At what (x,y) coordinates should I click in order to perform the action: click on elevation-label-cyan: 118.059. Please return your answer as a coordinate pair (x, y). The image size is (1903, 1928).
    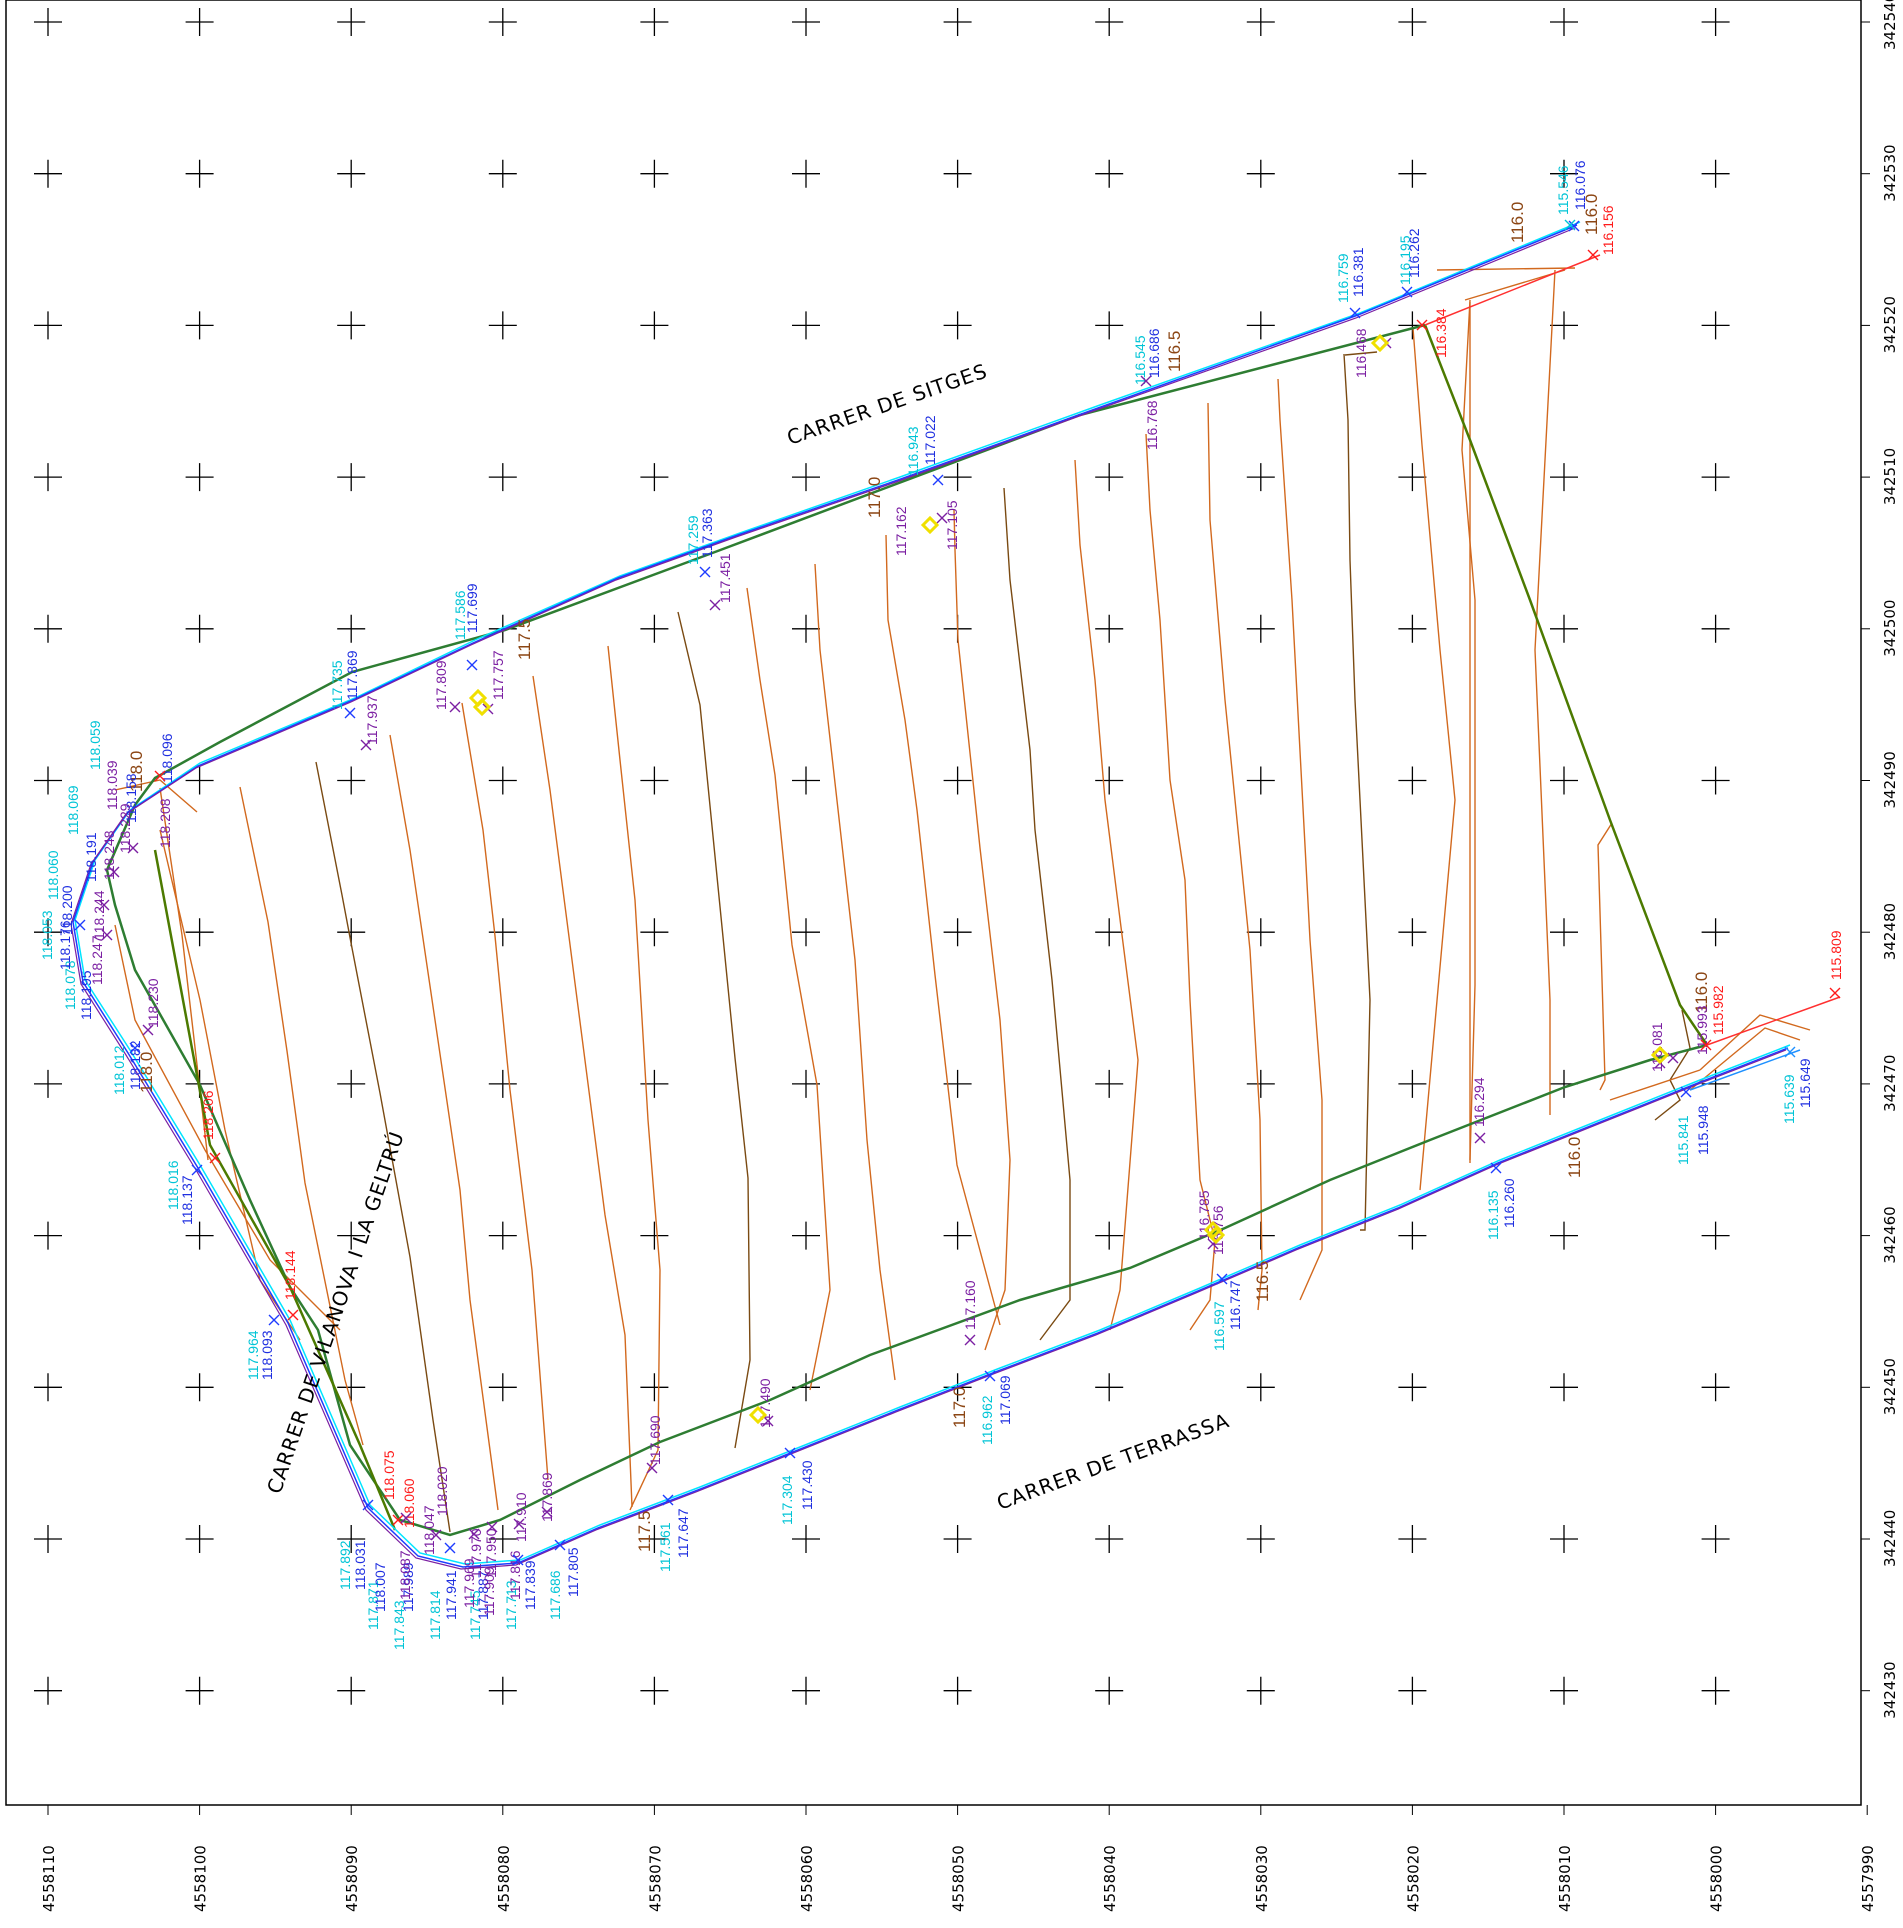
    Looking at the image, I should click on (95, 745).